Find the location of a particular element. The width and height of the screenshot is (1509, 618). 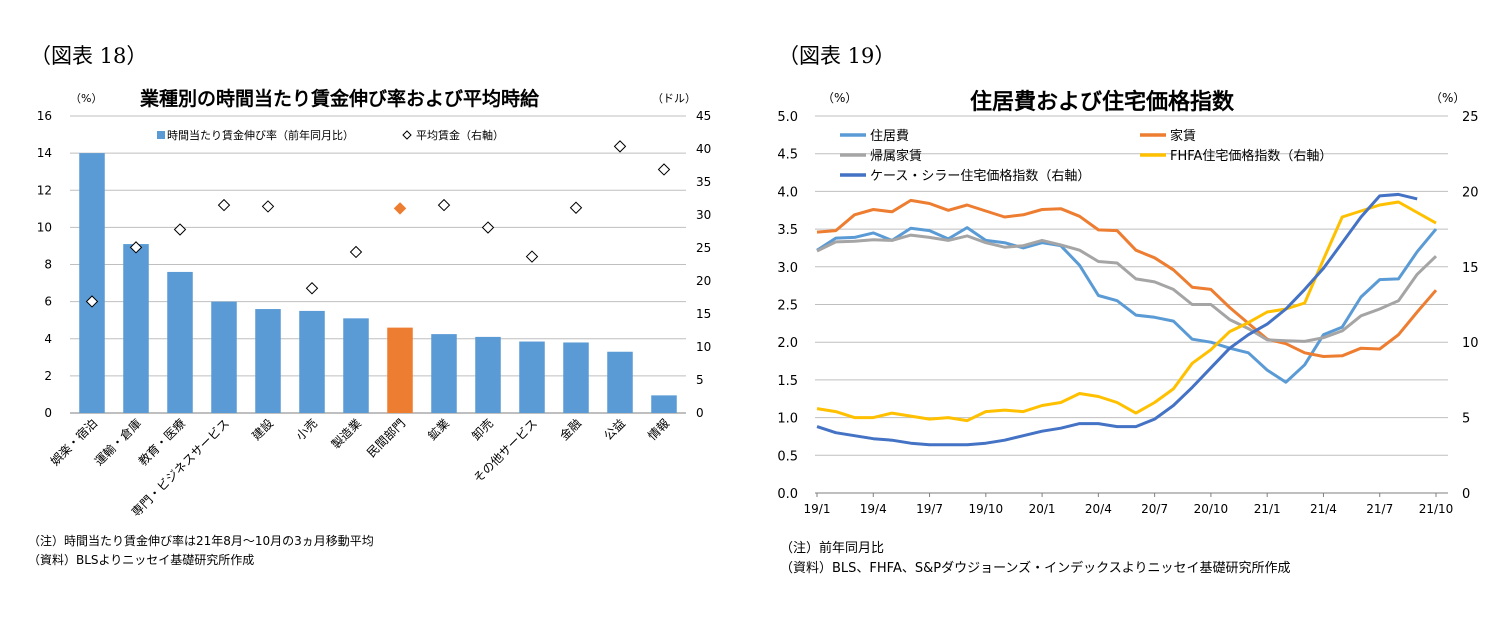

y-tick-label: 10 is located at coordinates (44, 227).